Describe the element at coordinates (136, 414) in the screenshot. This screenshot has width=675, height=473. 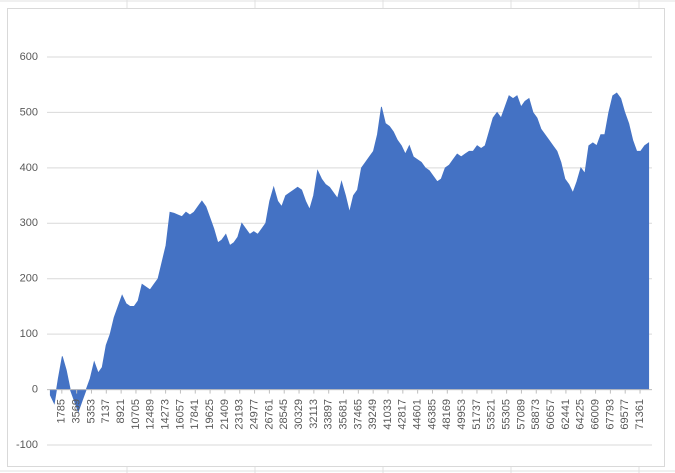
I see `x-tick-label: 10705` at that location.